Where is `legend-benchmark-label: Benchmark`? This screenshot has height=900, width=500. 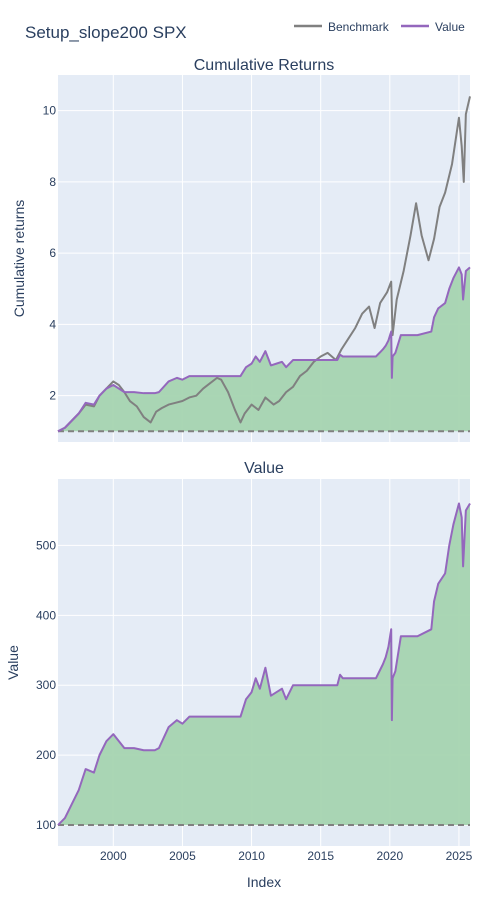
legend-benchmark-label: Benchmark is located at coordinates (359, 27).